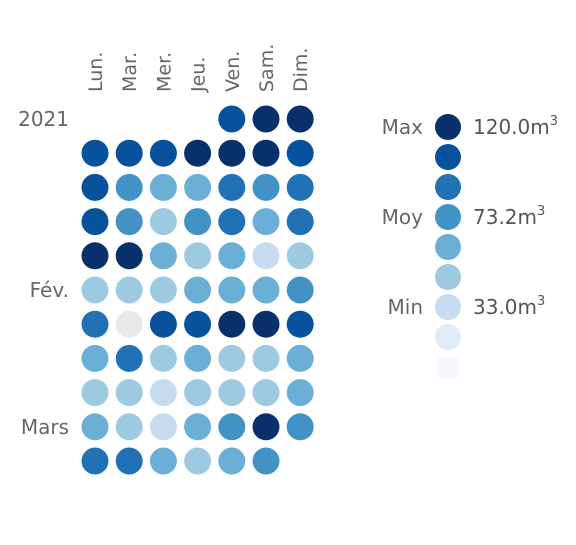 Image resolution: width=576 pixels, height=545 pixels. I want to click on day-header: Mer., so click(164, 72).